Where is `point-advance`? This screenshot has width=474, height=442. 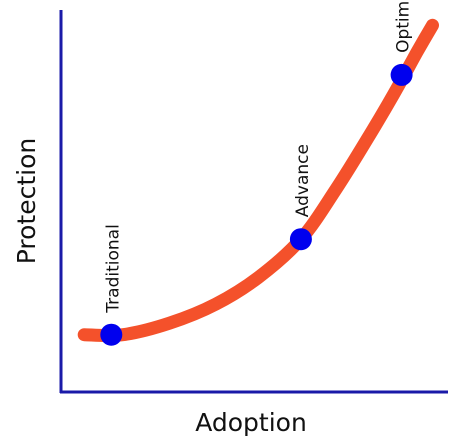 point-advance is located at coordinates (300, 239).